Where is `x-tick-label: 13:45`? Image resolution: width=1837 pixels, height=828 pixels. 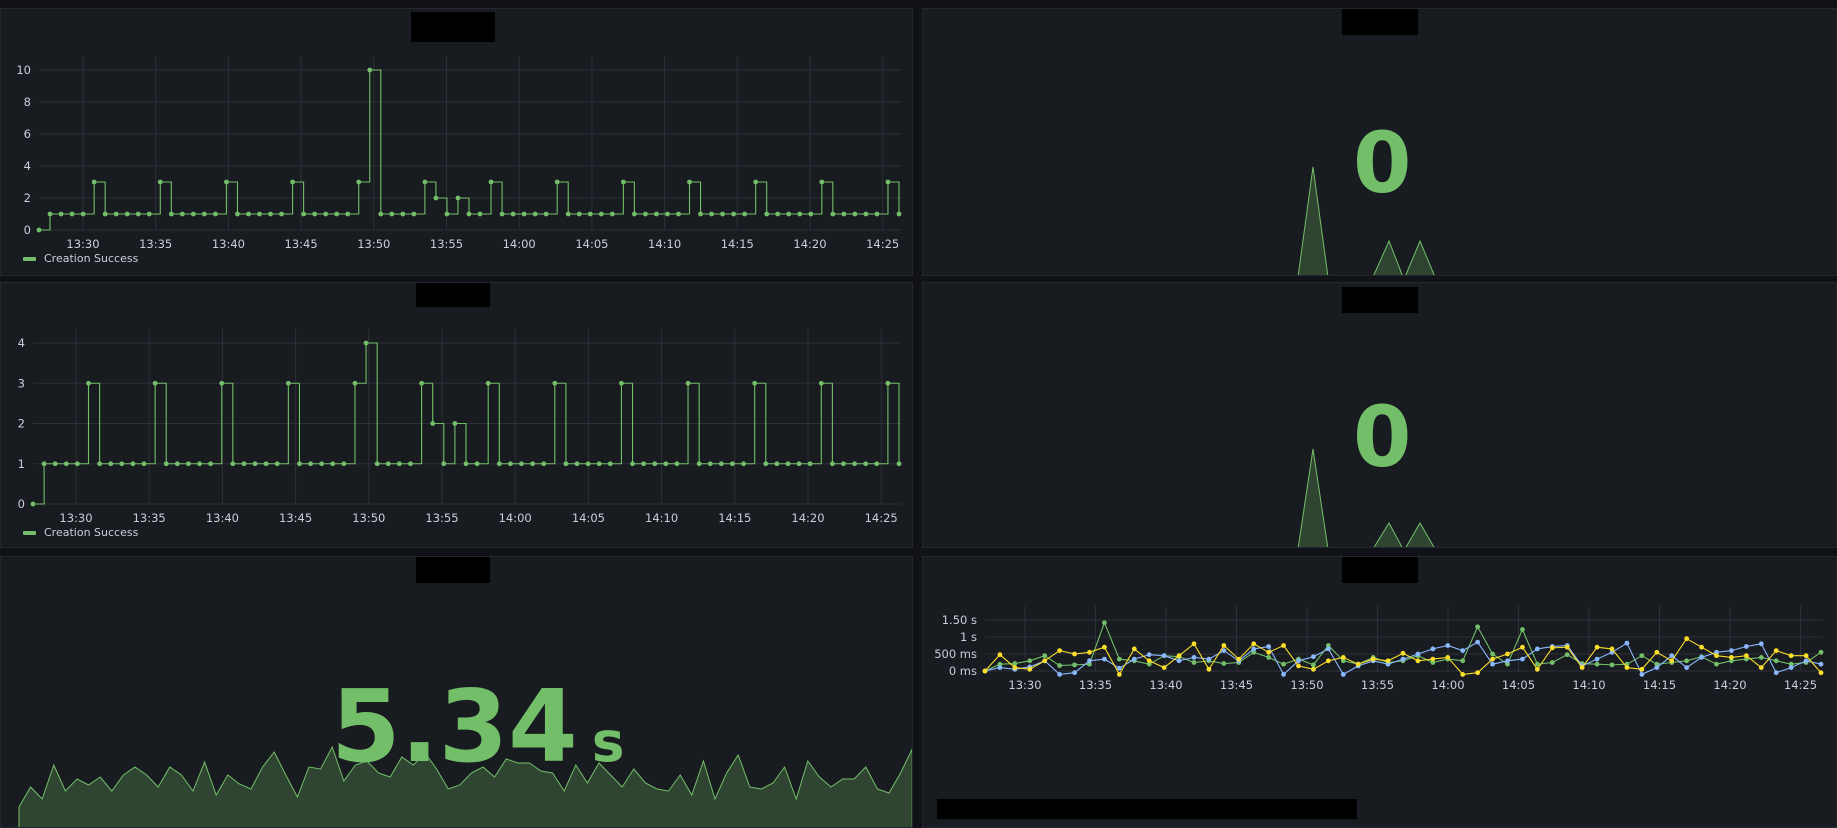
x-tick-label: 13:45 is located at coordinates (1236, 685).